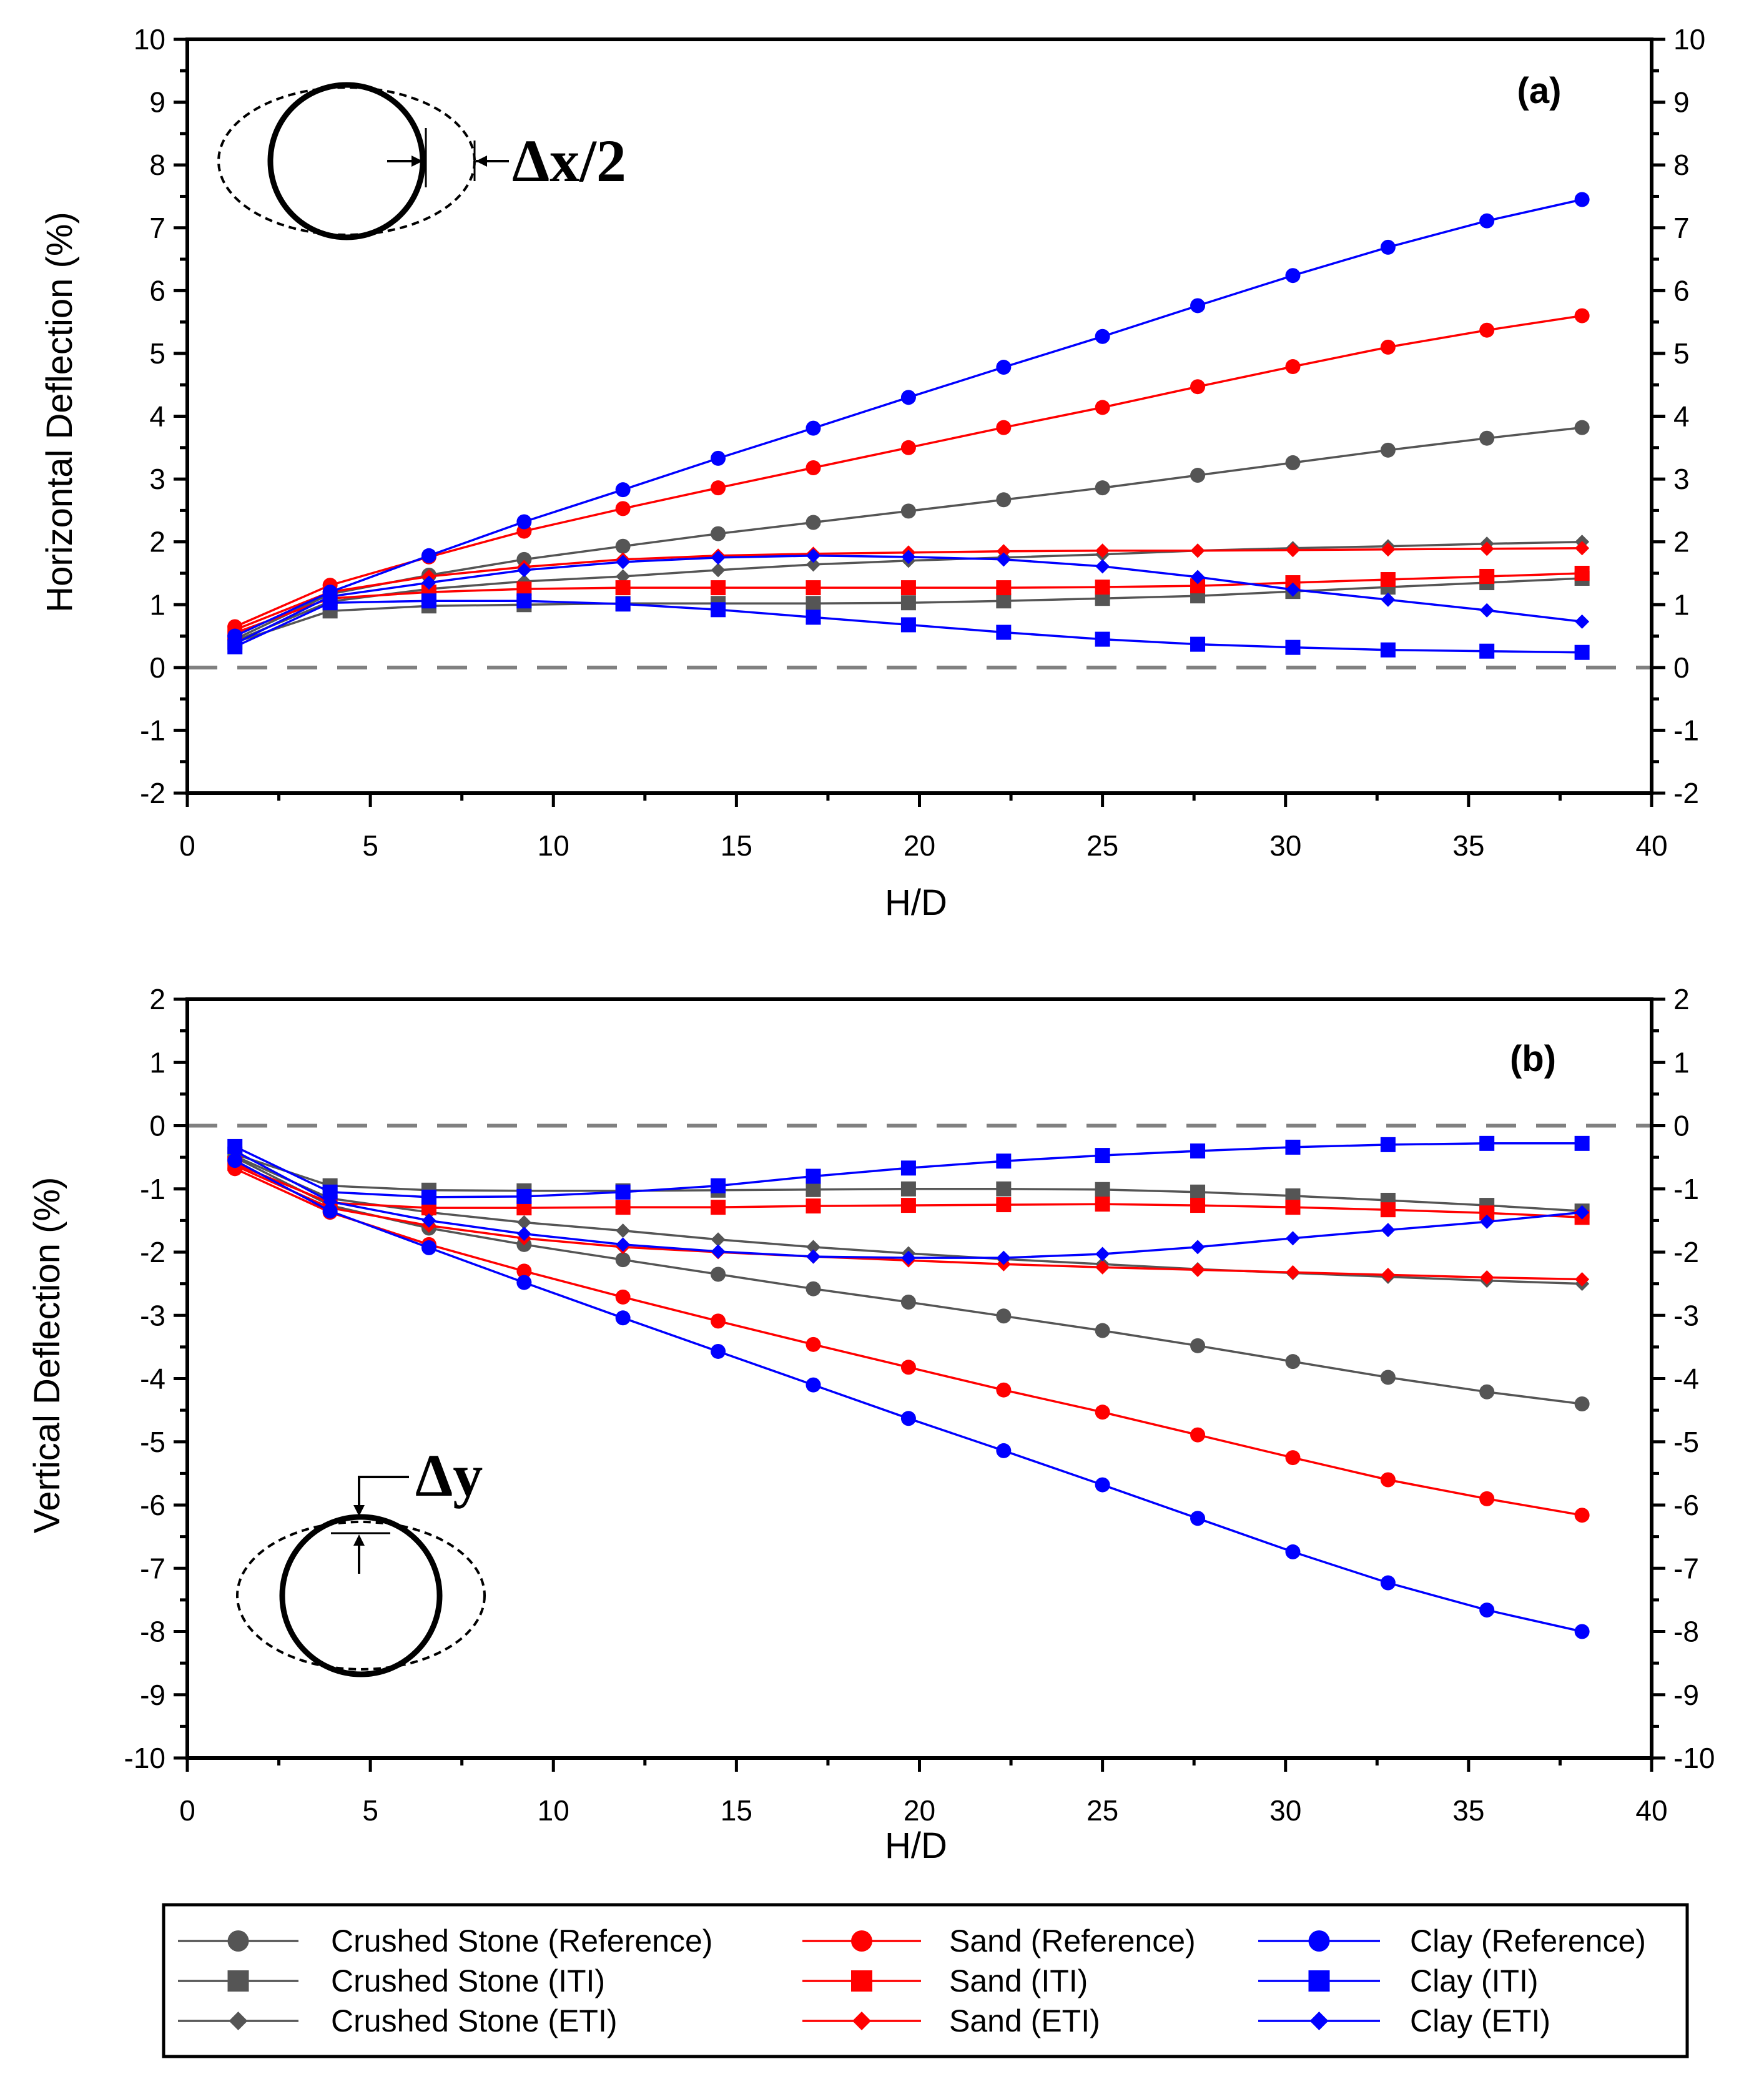  Describe the element at coordinates (60, 412) in the screenshot. I see `panel-a-y-axis-title: Horizontal Deflection (%)` at that location.